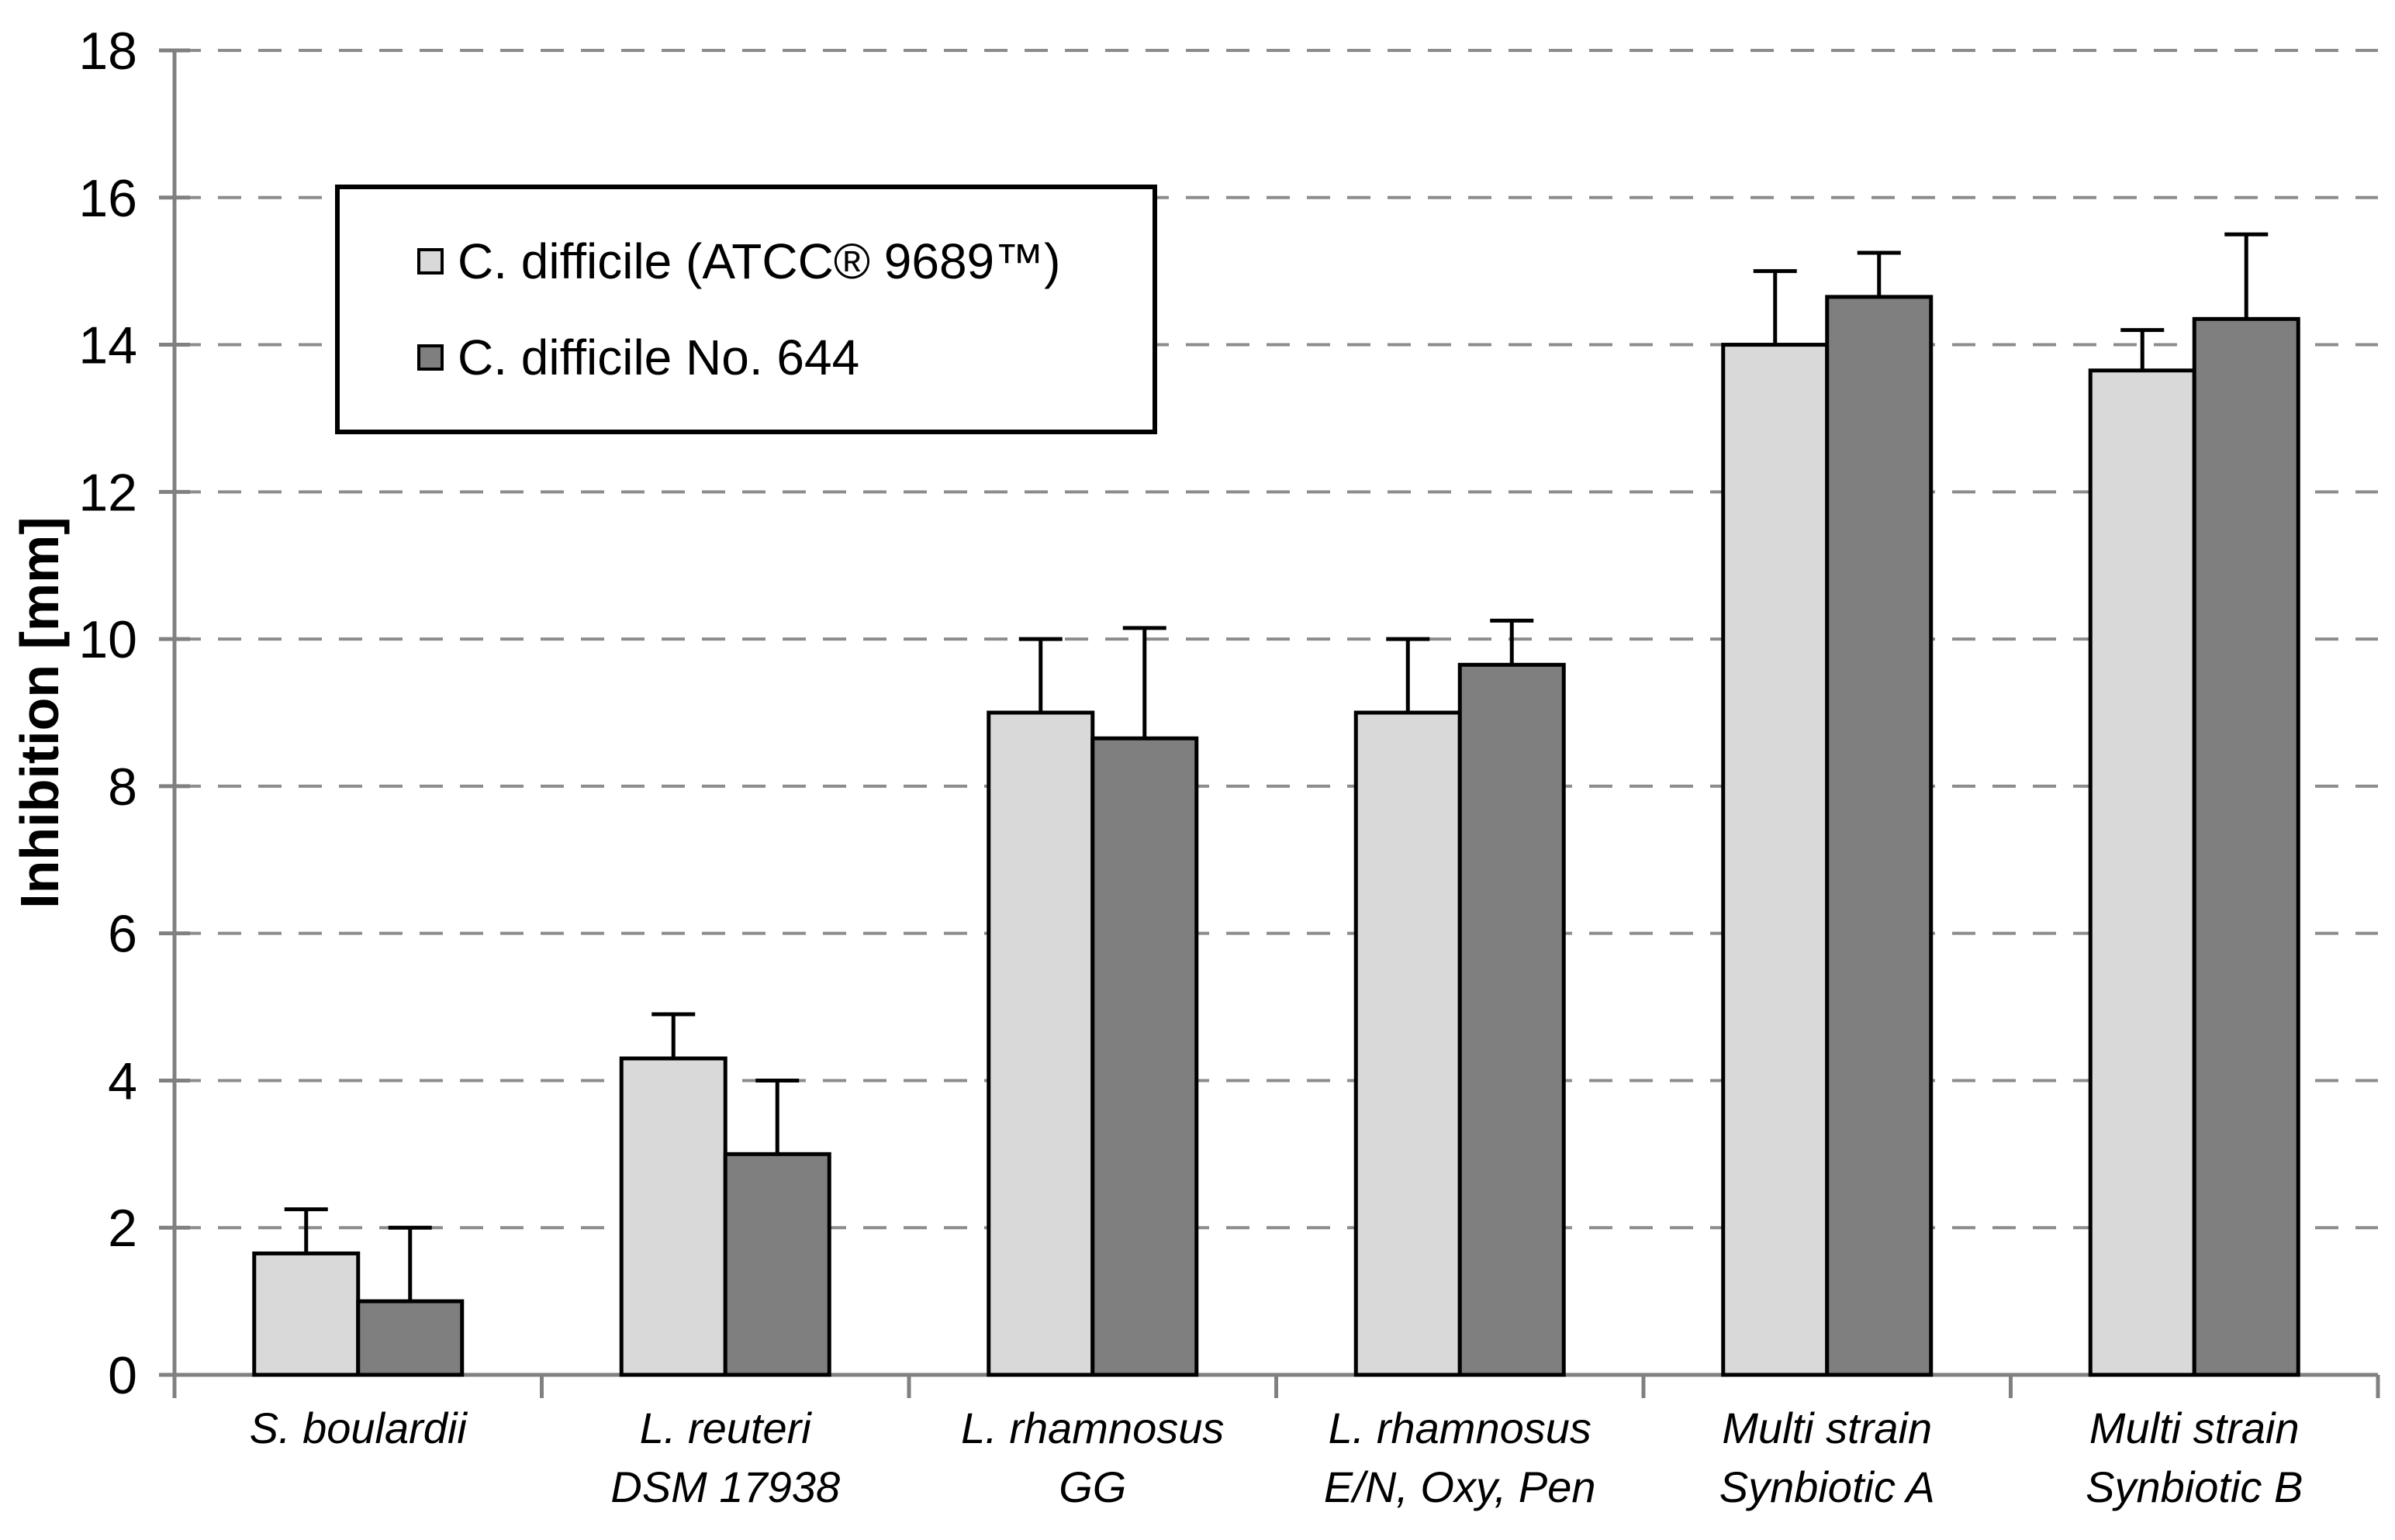 The image size is (2395, 1540). Describe the element at coordinates (1827, 1486) in the screenshot. I see `x-category-label-line: Synbiotic A` at that location.